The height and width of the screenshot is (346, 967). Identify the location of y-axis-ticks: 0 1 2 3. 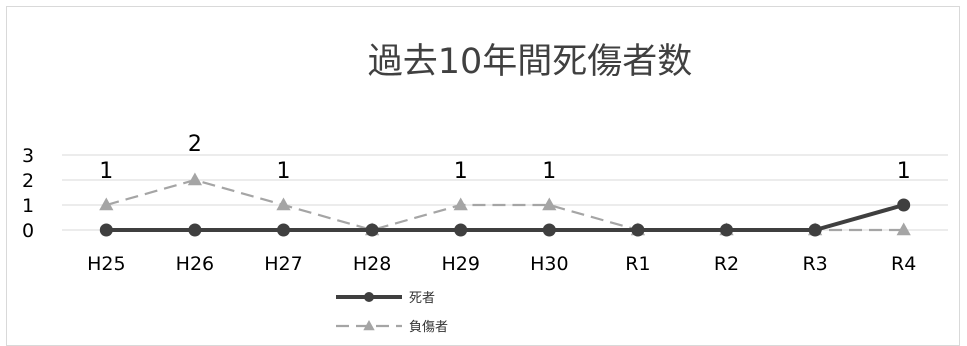
(28, 193).